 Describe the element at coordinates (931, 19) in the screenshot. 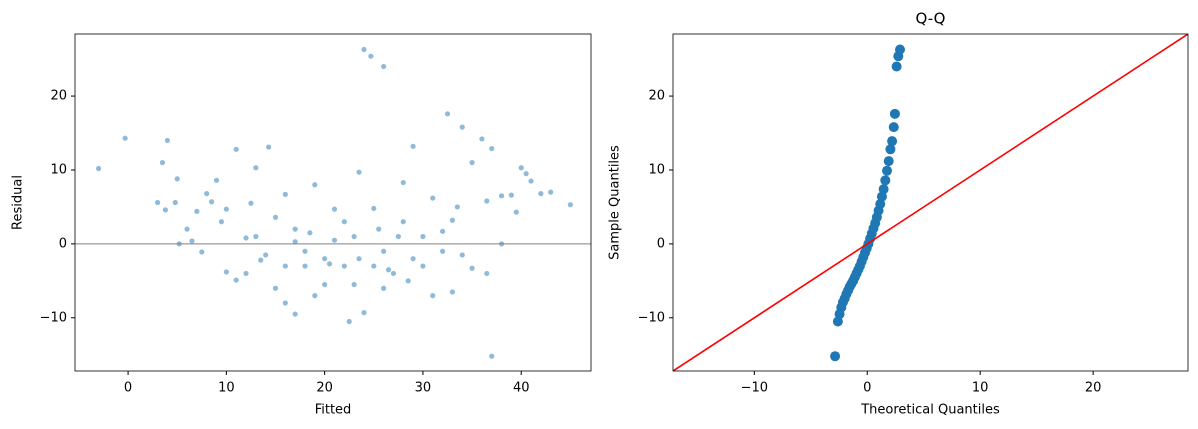

I see `chart-title: Q-Q` at that location.